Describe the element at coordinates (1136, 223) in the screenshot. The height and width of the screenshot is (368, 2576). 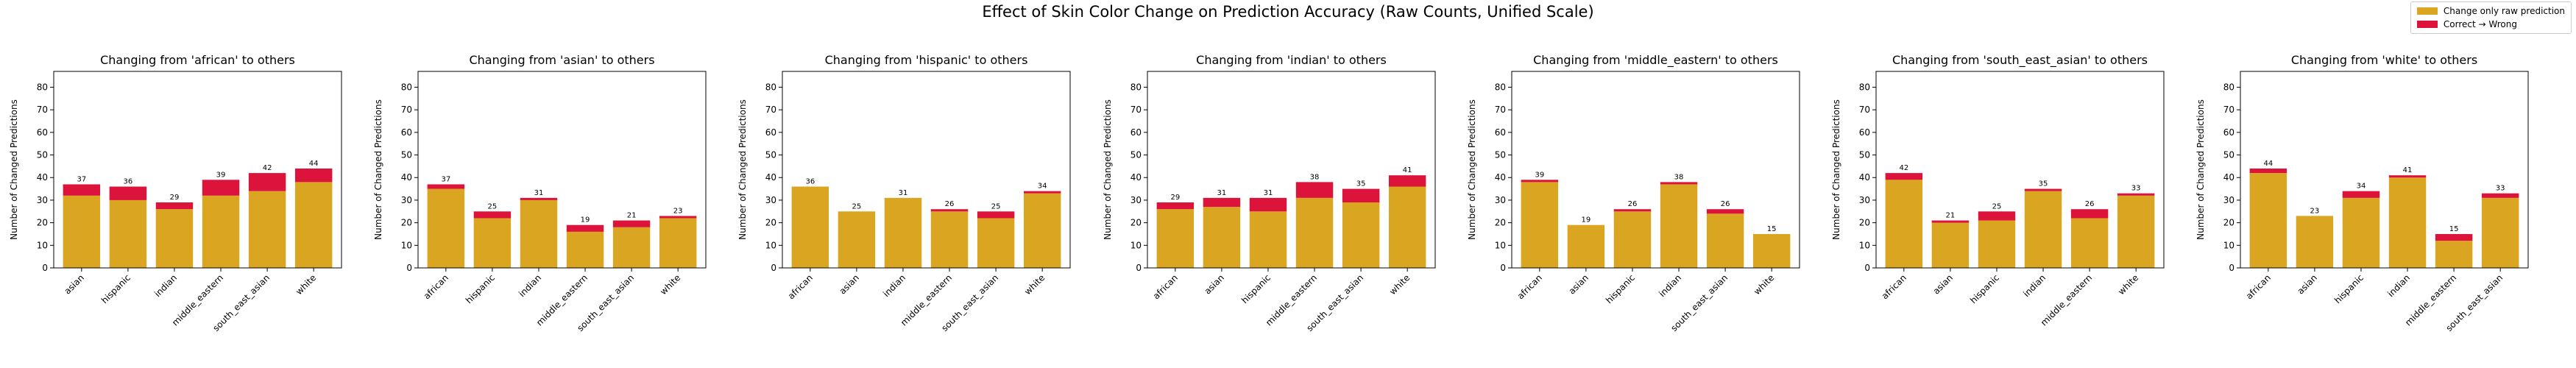
I see `y-tick-label: 20` at that location.